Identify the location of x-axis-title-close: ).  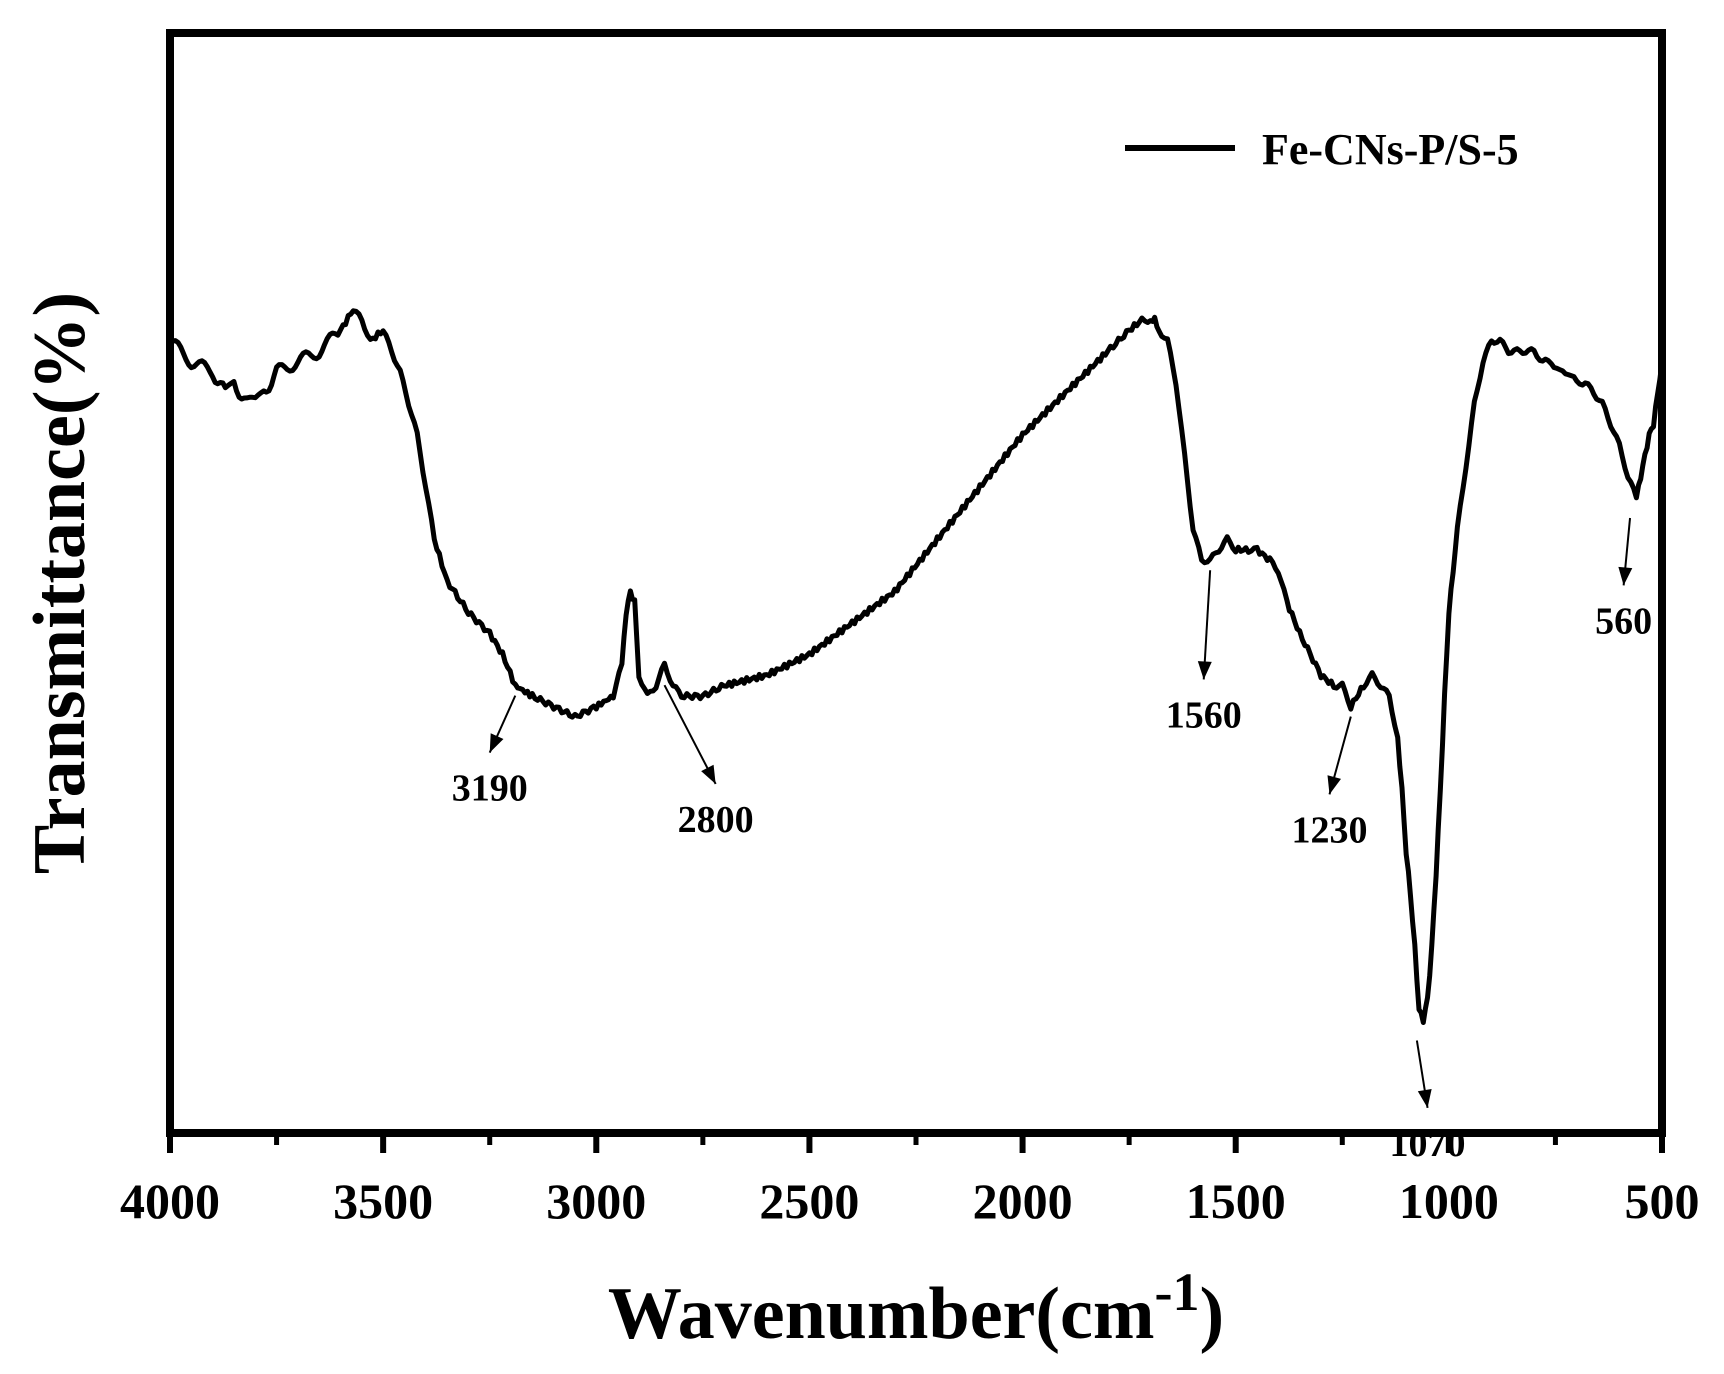
(1212, 1314).